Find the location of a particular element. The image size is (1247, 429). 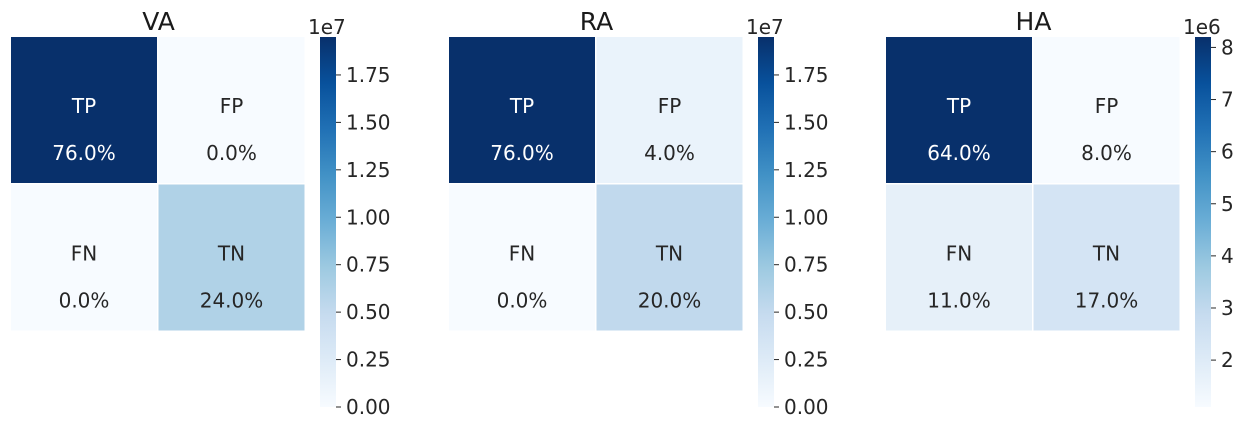

colorbar-tick-label: 7 is located at coordinates (1227, 100).